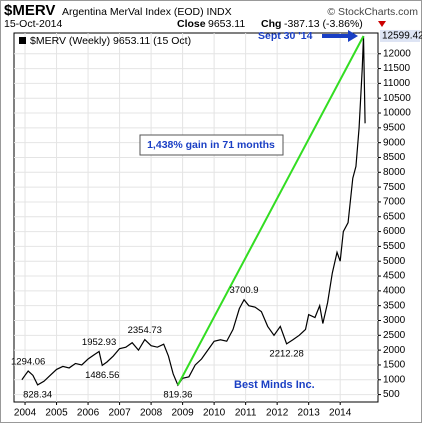 This screenshot has height=423, width=422. What do you see at coordinates (22, 40) in the screenshot?
I see `legend-swatch` at bounding box center [22, 40].